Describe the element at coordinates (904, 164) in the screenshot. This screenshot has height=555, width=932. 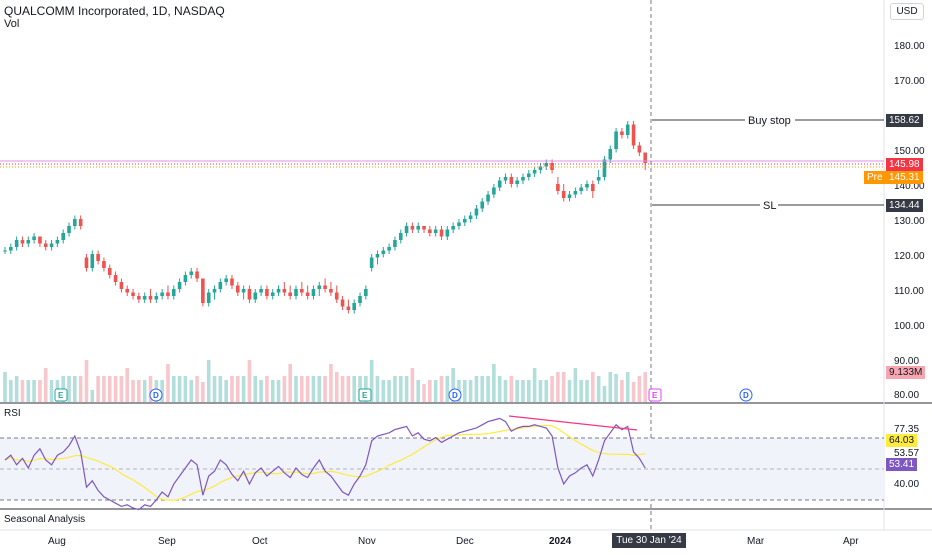
I see `last-price-tag: 145.98` at that location.